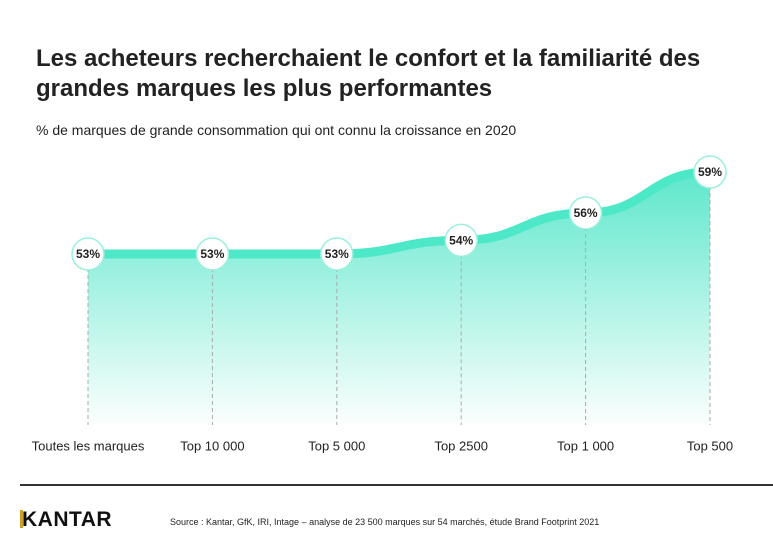 Image resolution: width=773 pixels, height=549 pixels. I want to click on value-label: 59%, so click(710, 172).